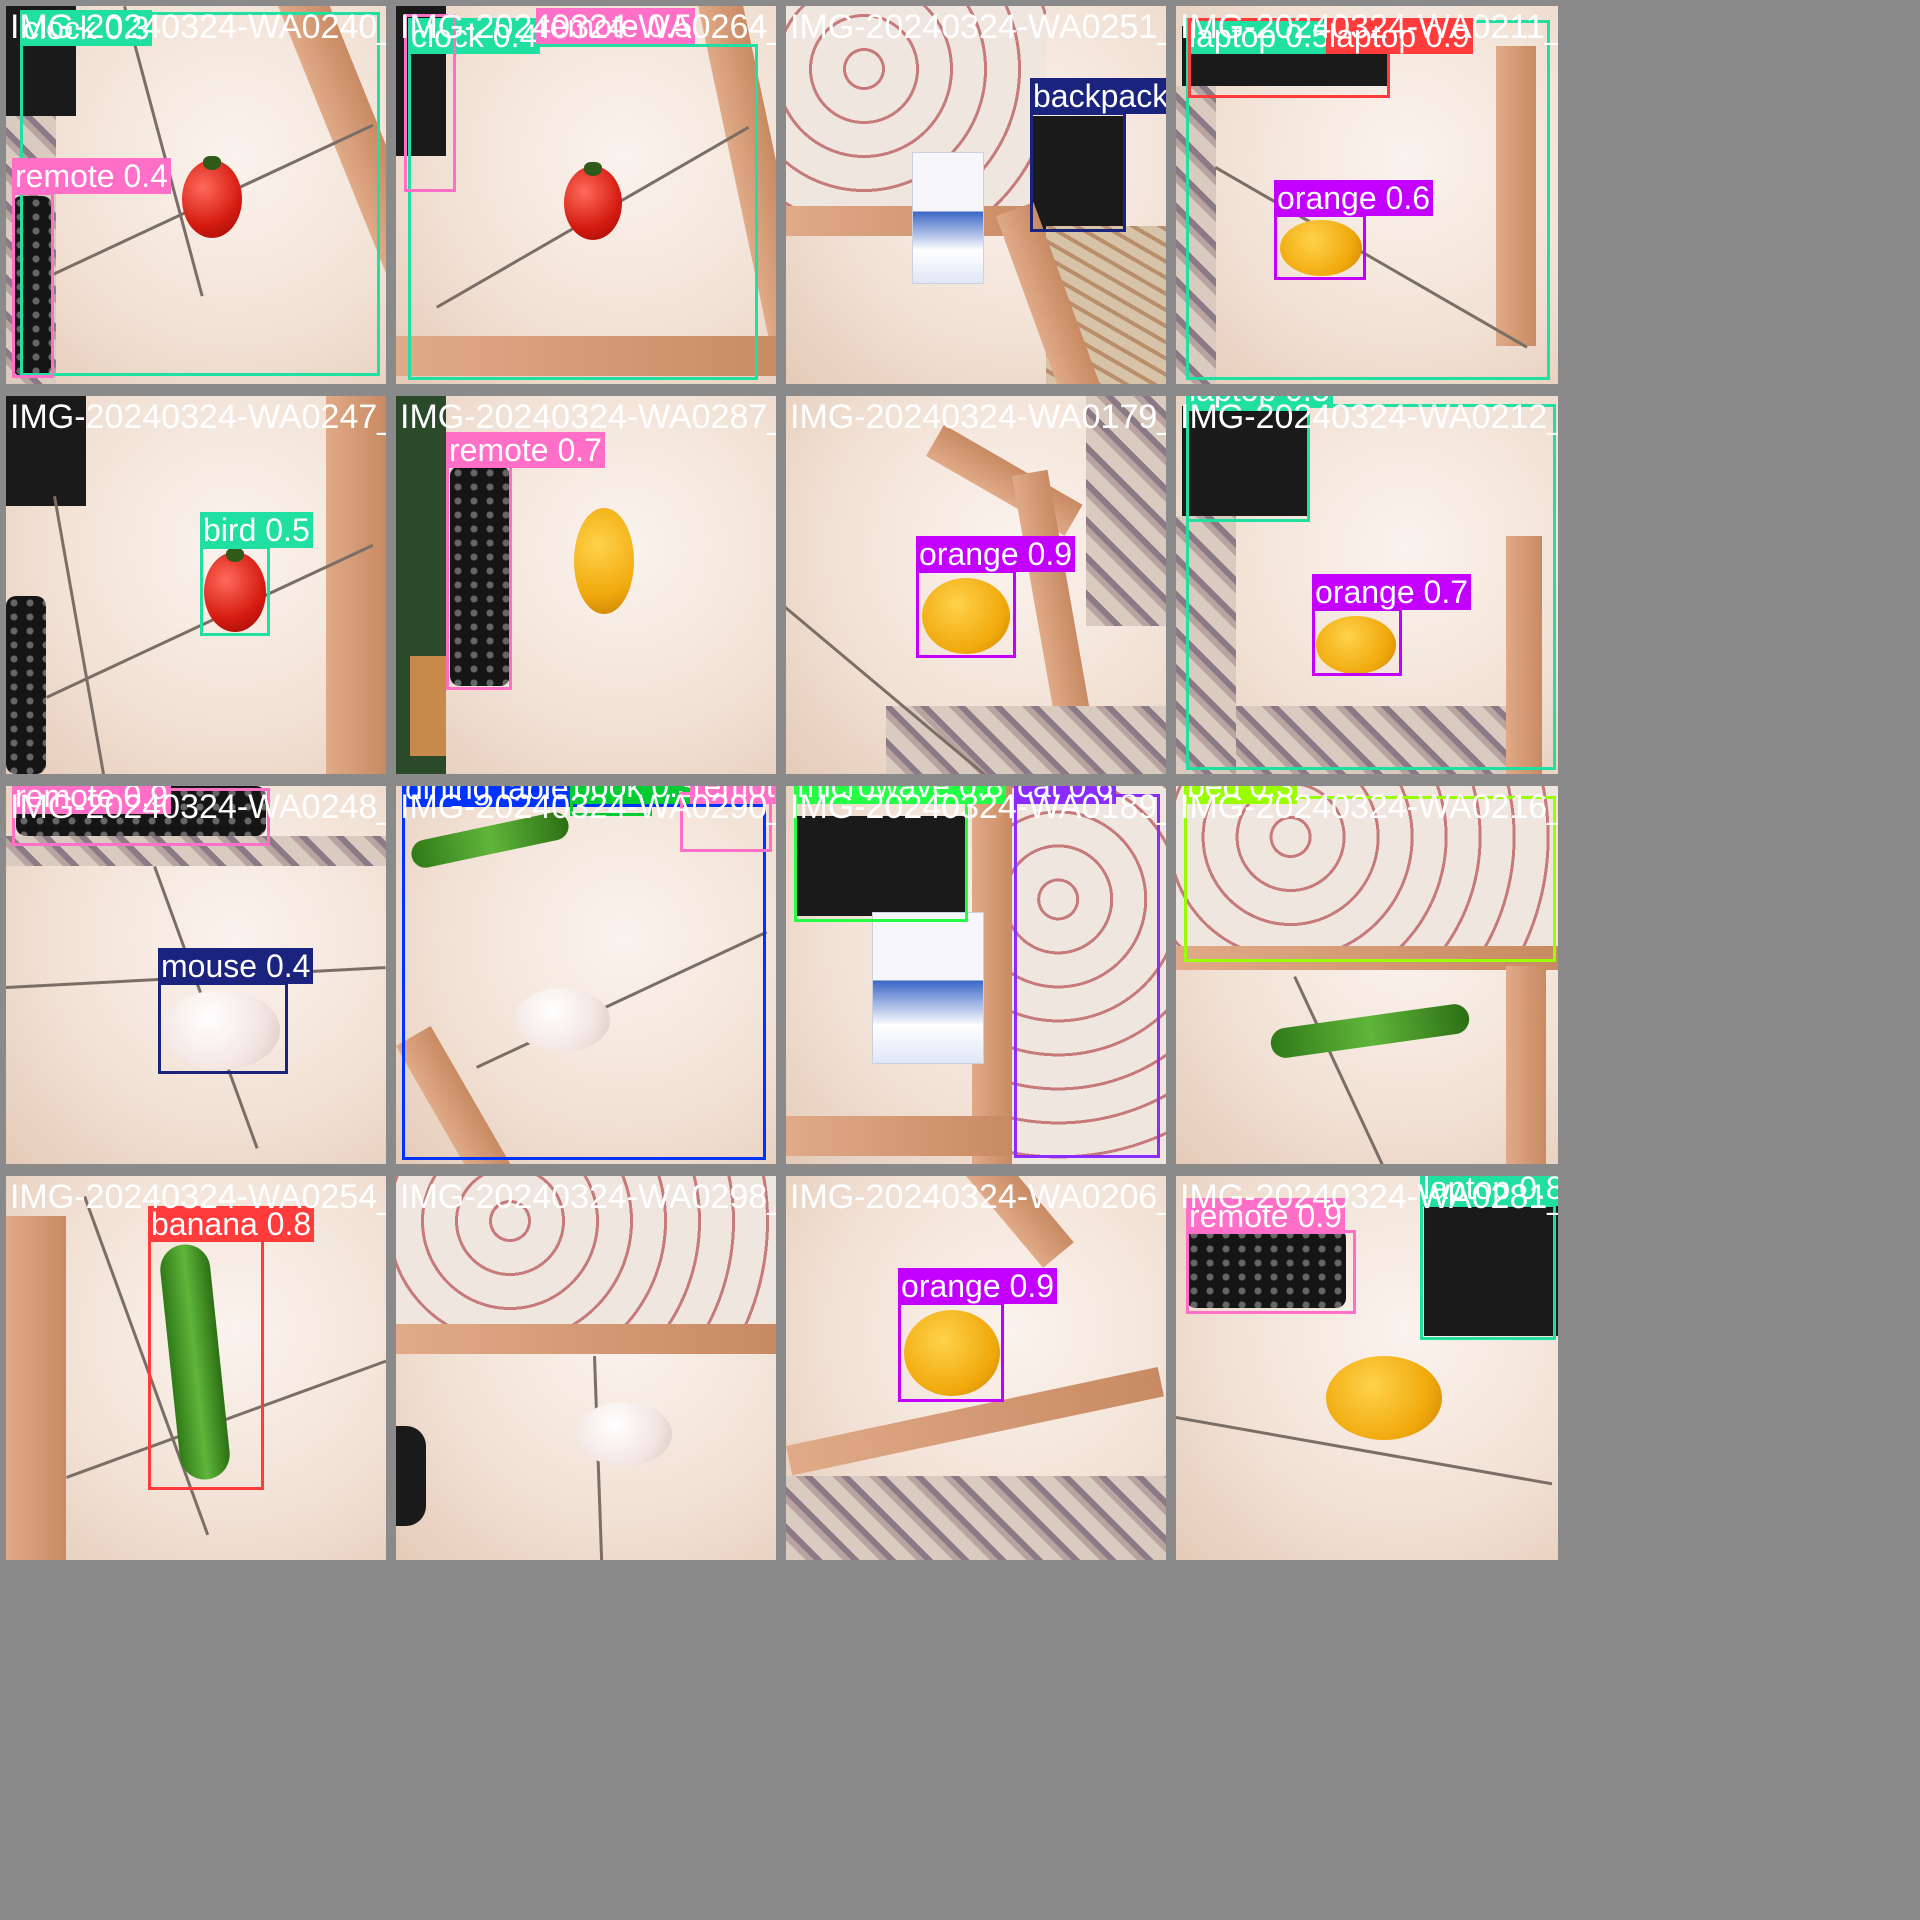  What do you see at coordinates (1259, 36) in the screenshot?
I see `detection-label: laptop 0.5` at bounding box center [1259, 36].